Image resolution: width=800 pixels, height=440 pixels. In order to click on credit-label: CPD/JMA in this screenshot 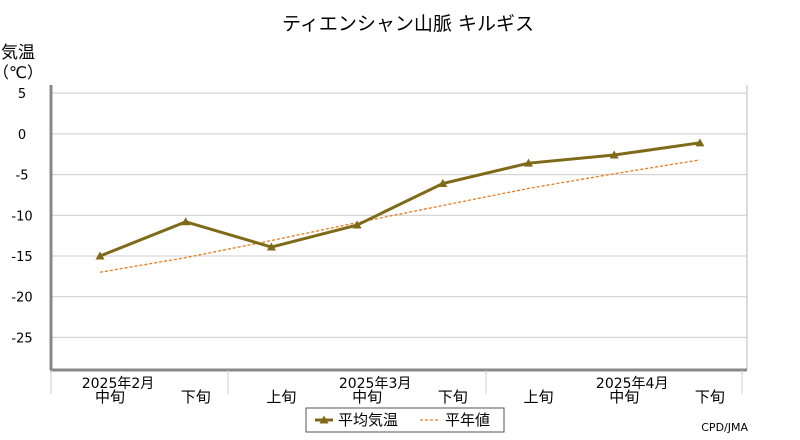, I will do `click(724, 427)`.